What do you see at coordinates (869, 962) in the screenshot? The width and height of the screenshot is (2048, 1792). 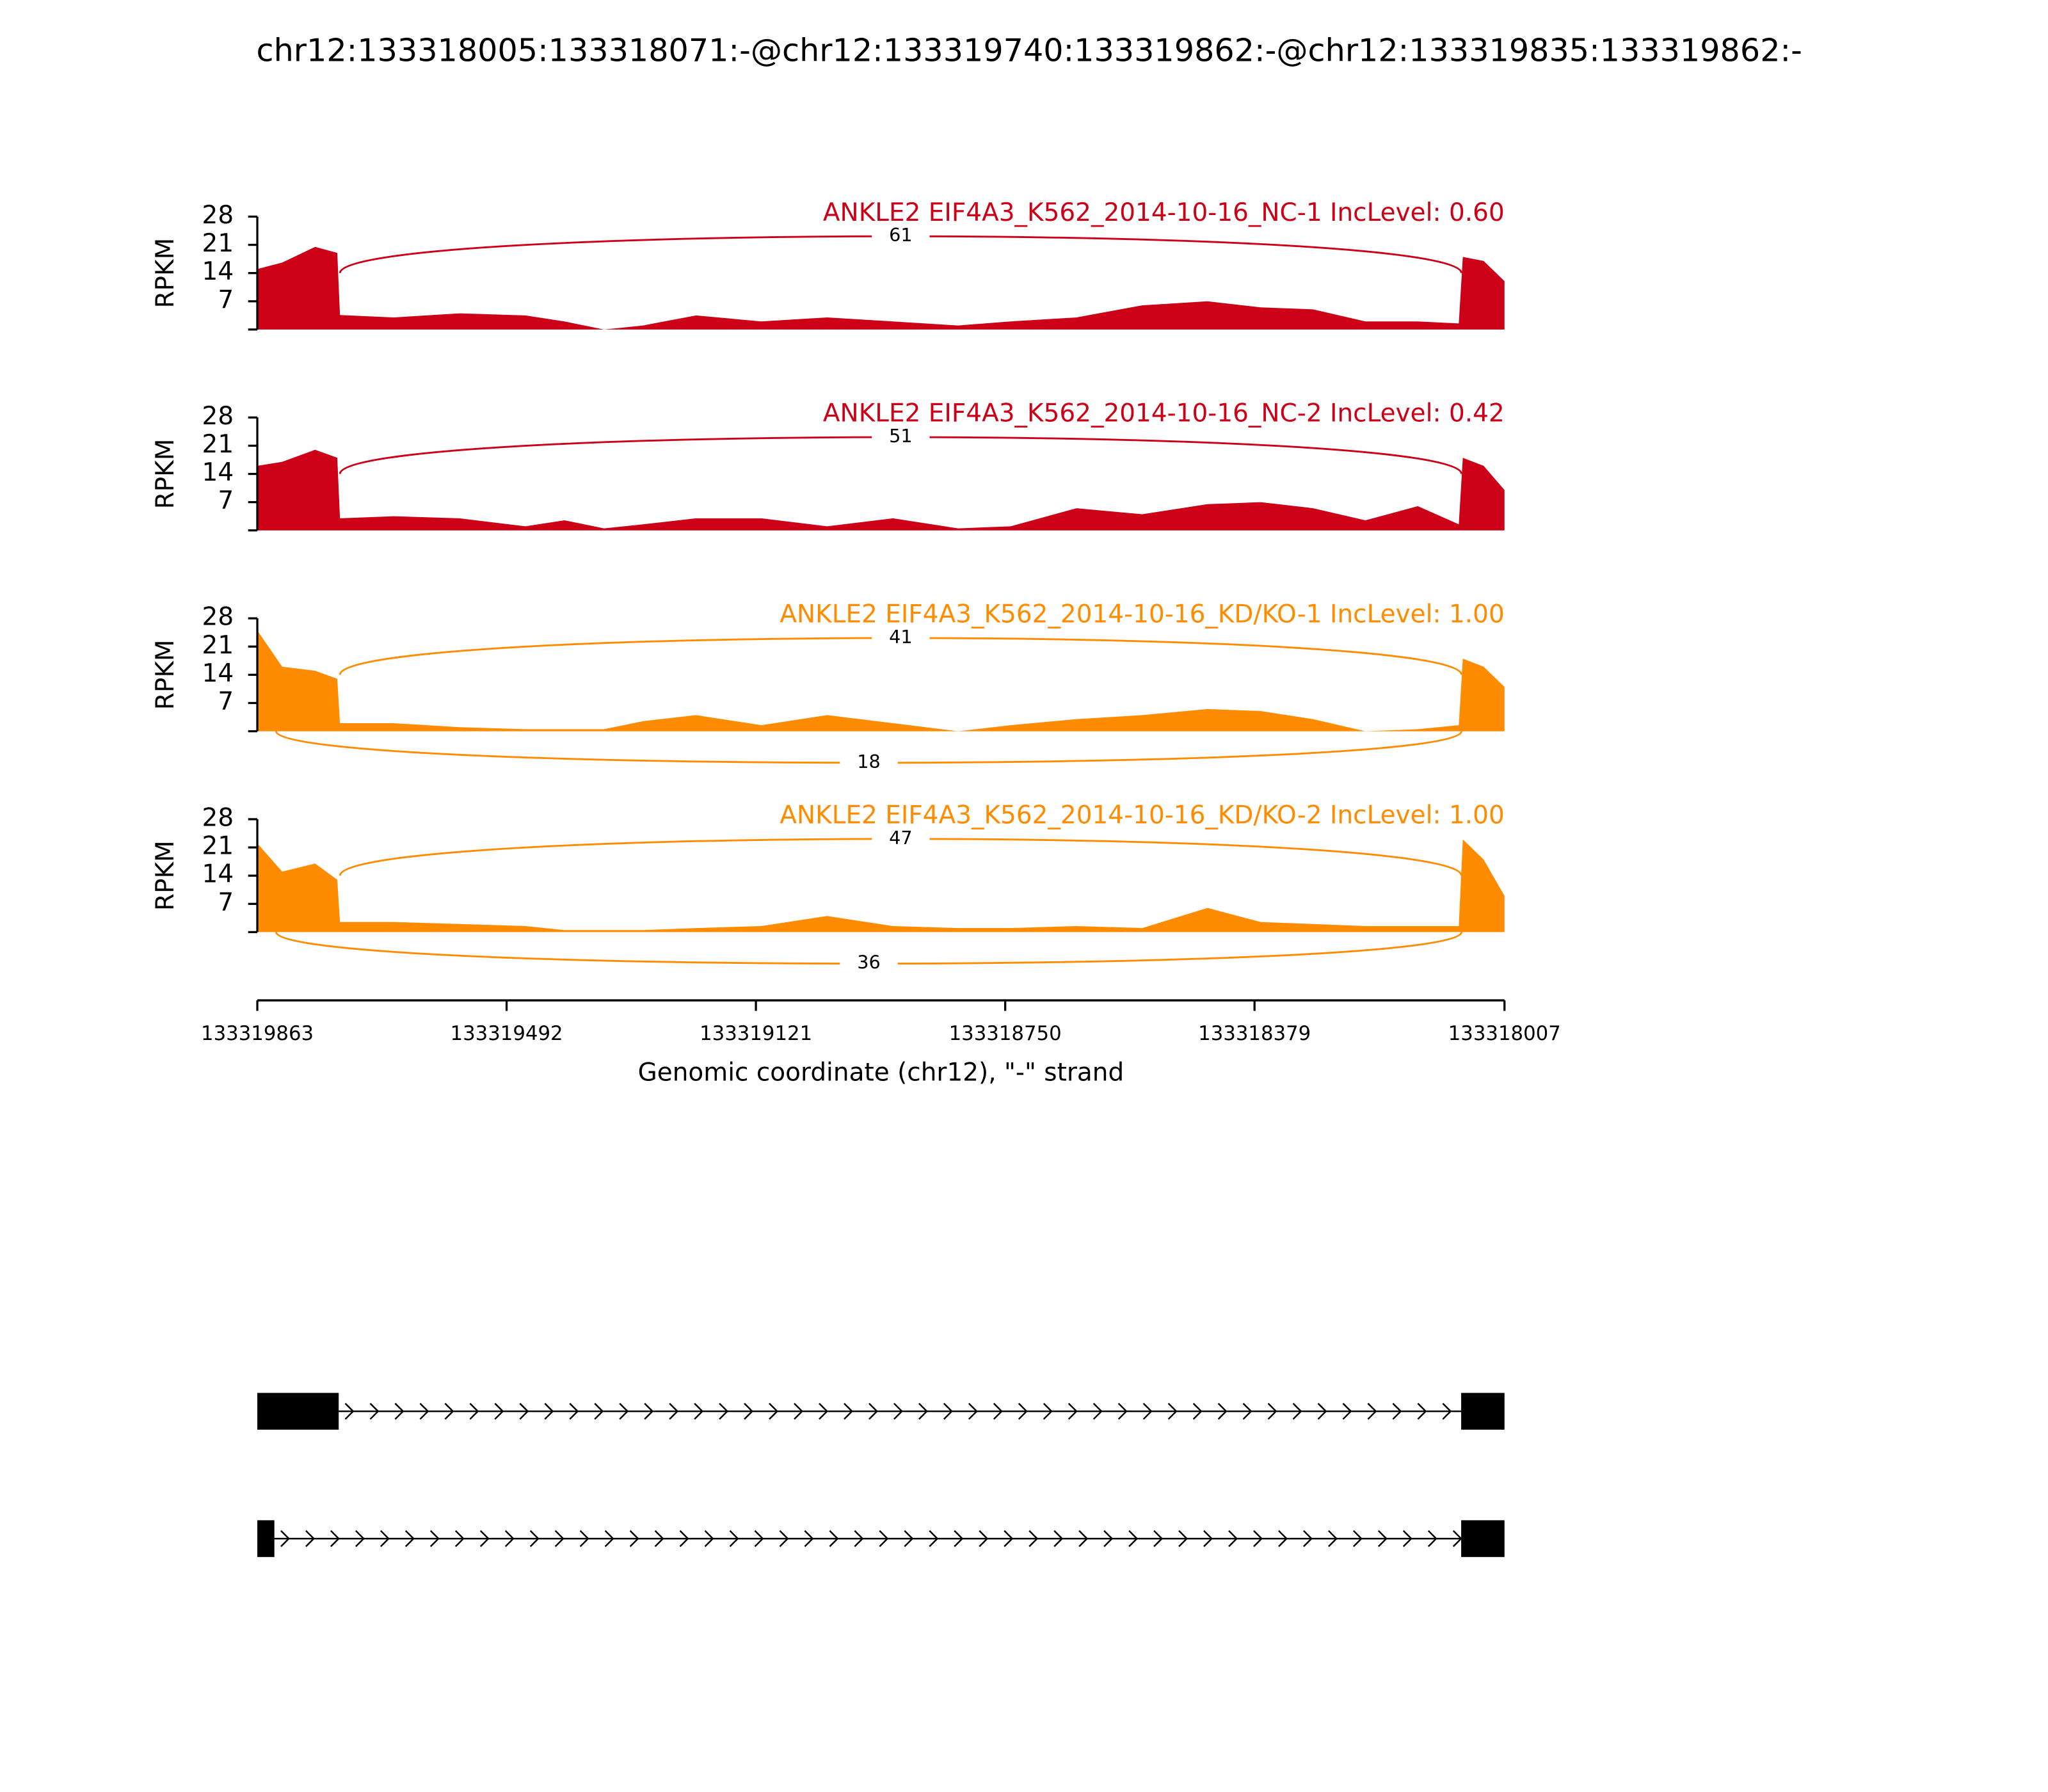 I see `junction-label: 36` at bounding box center [869, 962].